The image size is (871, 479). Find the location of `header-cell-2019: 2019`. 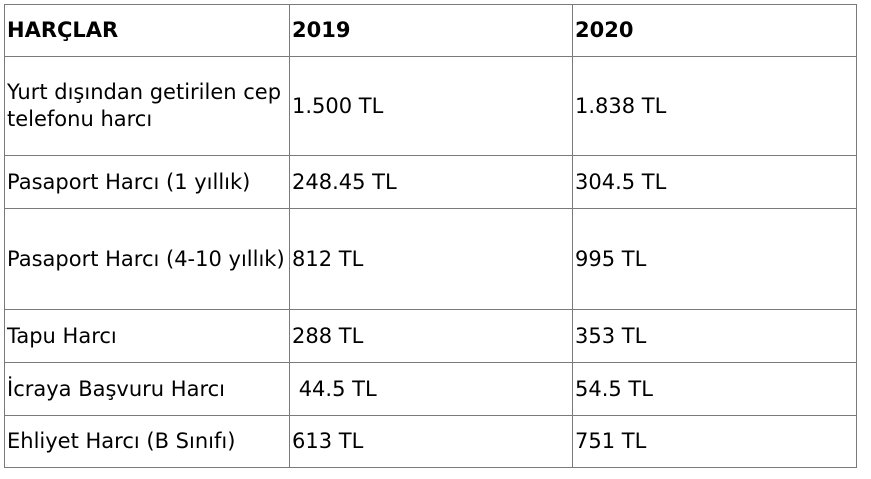

header-cell-2019: 2019 is located at coordinates (431, 30).